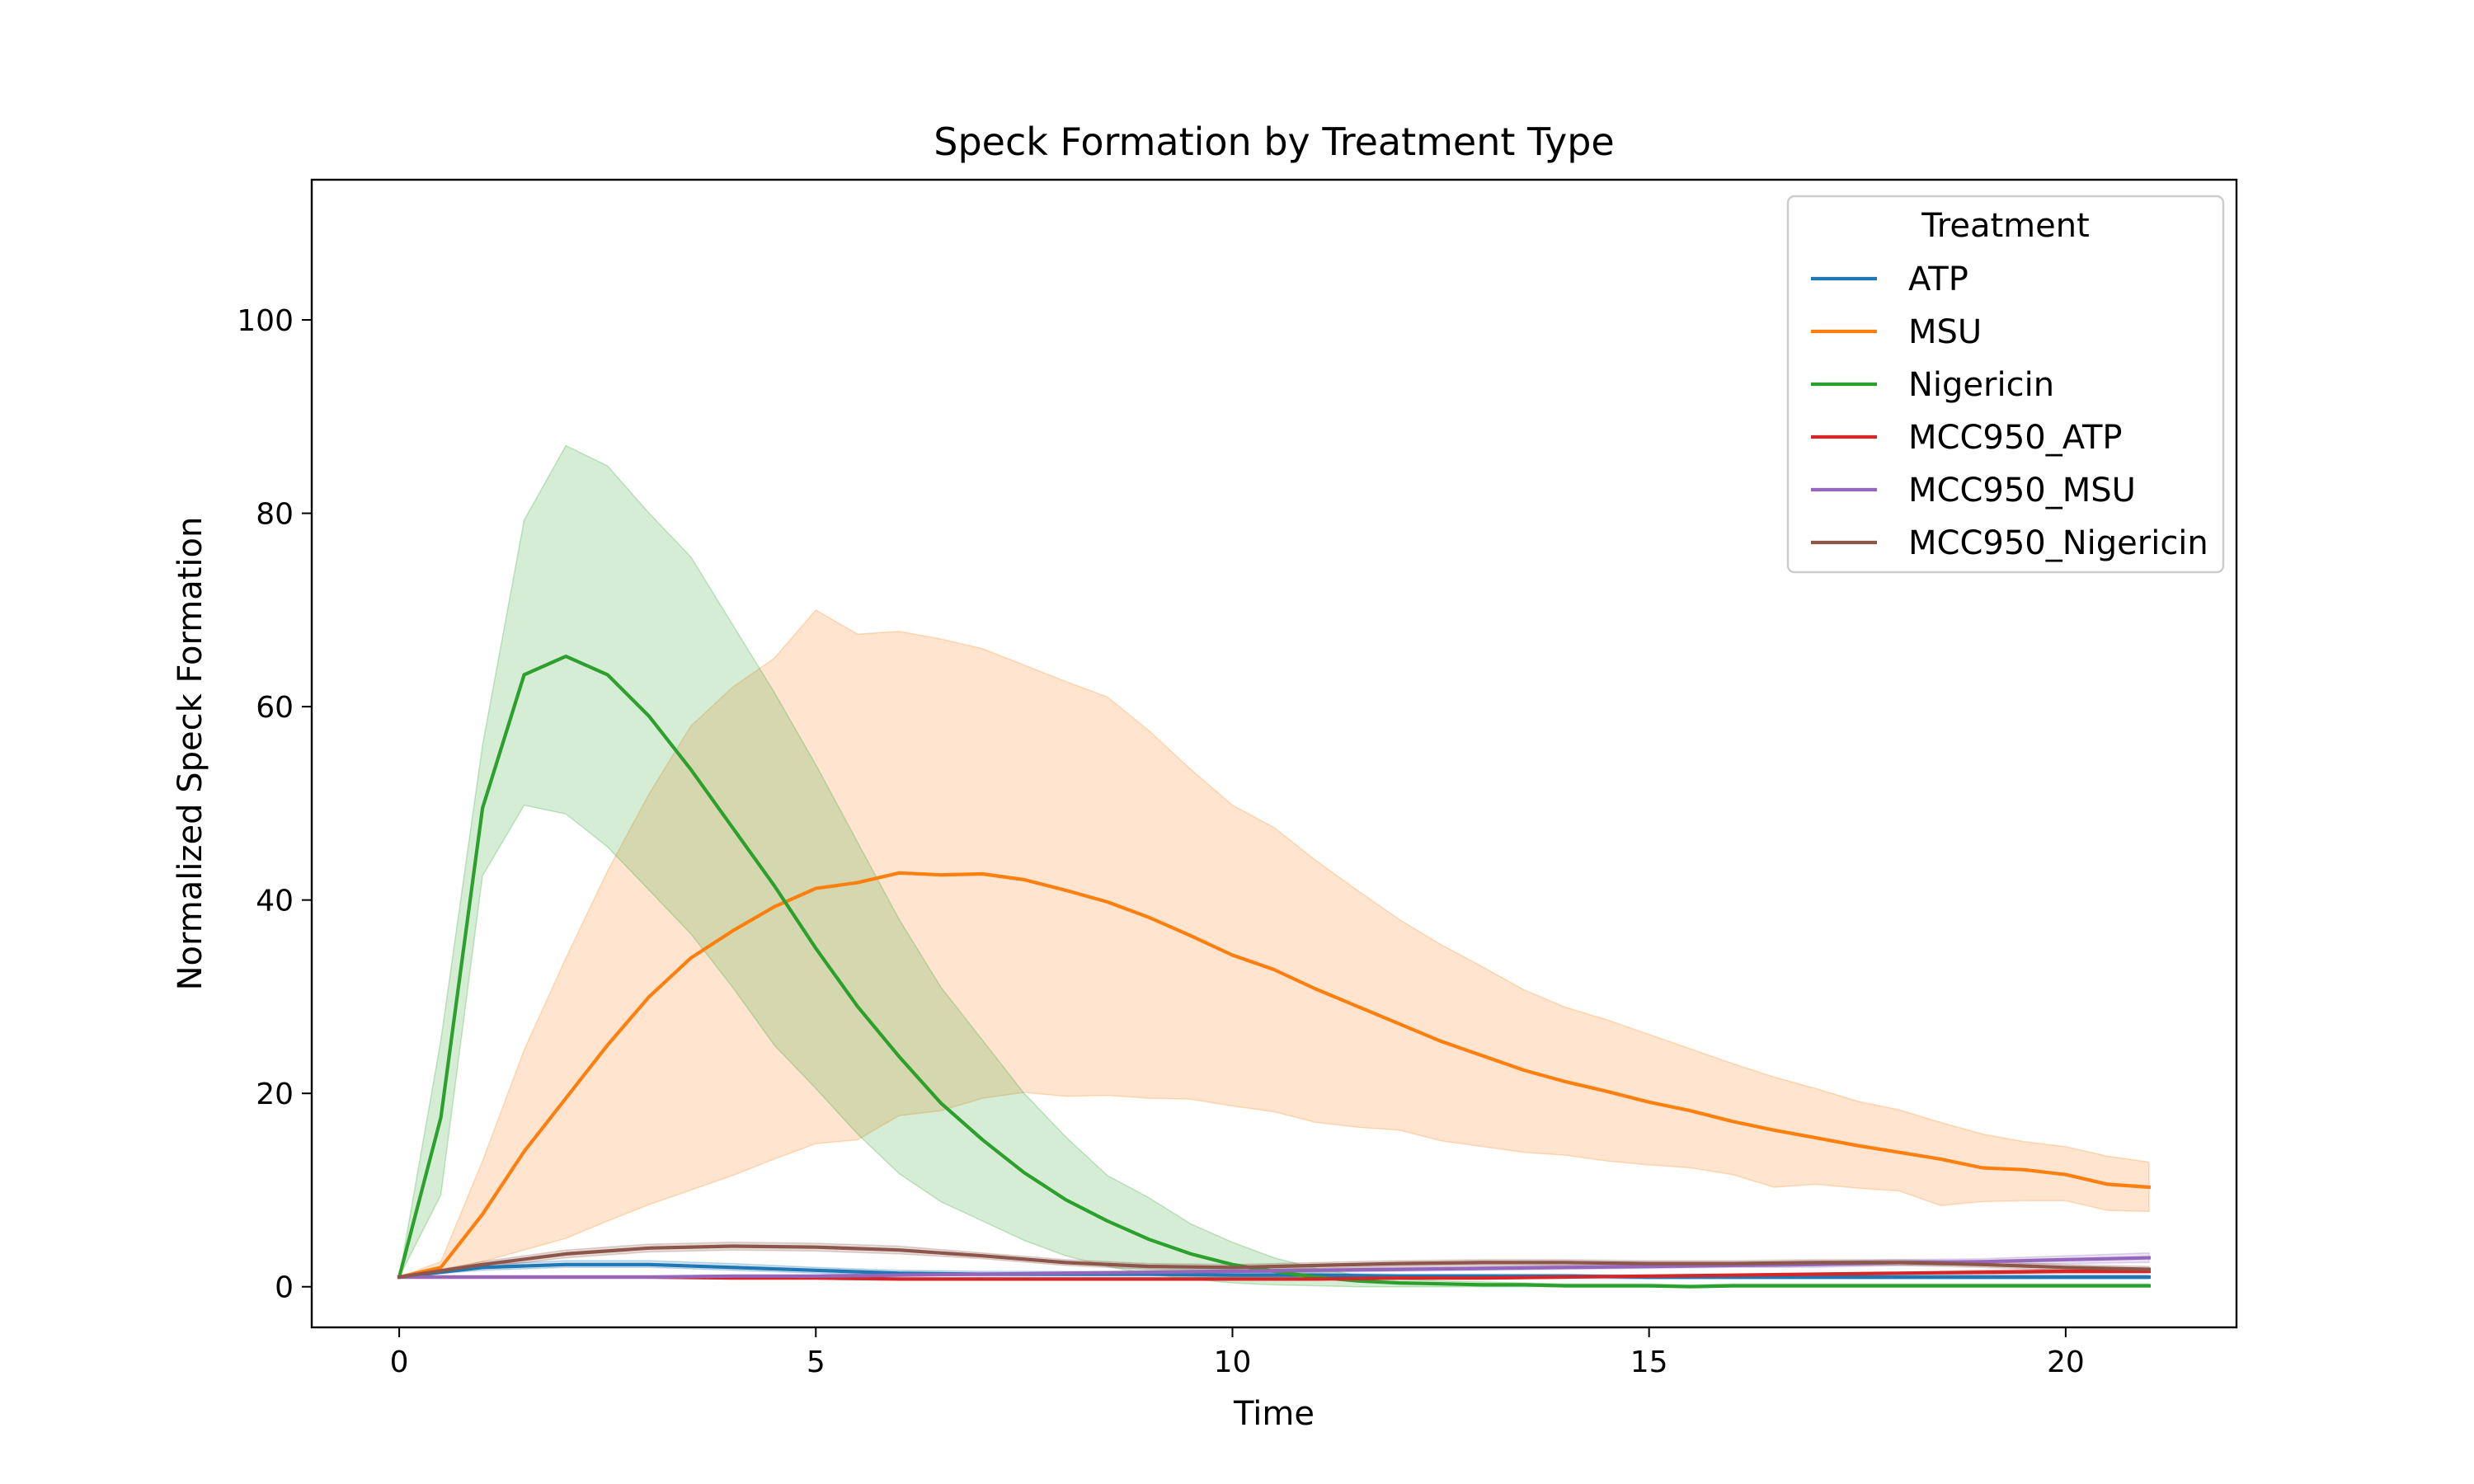  Describe the element at coordinates (275, 708) in the screenshot. I see `y-tick-label: 60` at that location.